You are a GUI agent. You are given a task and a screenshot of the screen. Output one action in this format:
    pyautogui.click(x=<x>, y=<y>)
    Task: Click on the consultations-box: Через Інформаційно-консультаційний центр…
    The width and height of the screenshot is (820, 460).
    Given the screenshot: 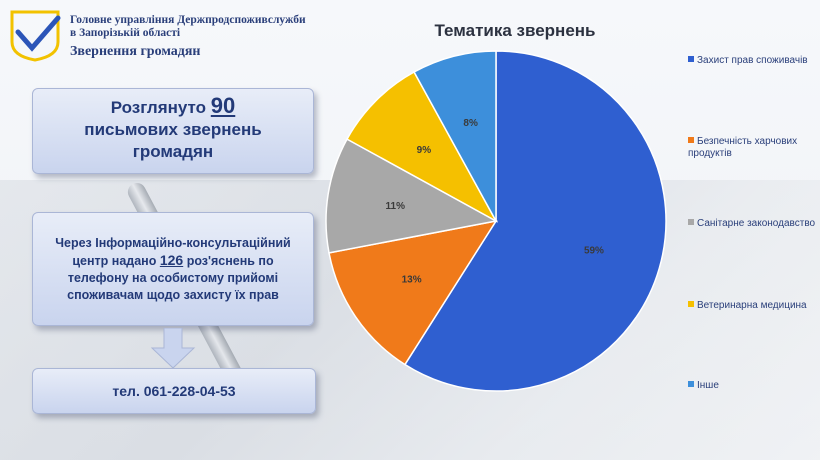 What is the action you would take?
    pyautogui.click(x=173, y=269)
    